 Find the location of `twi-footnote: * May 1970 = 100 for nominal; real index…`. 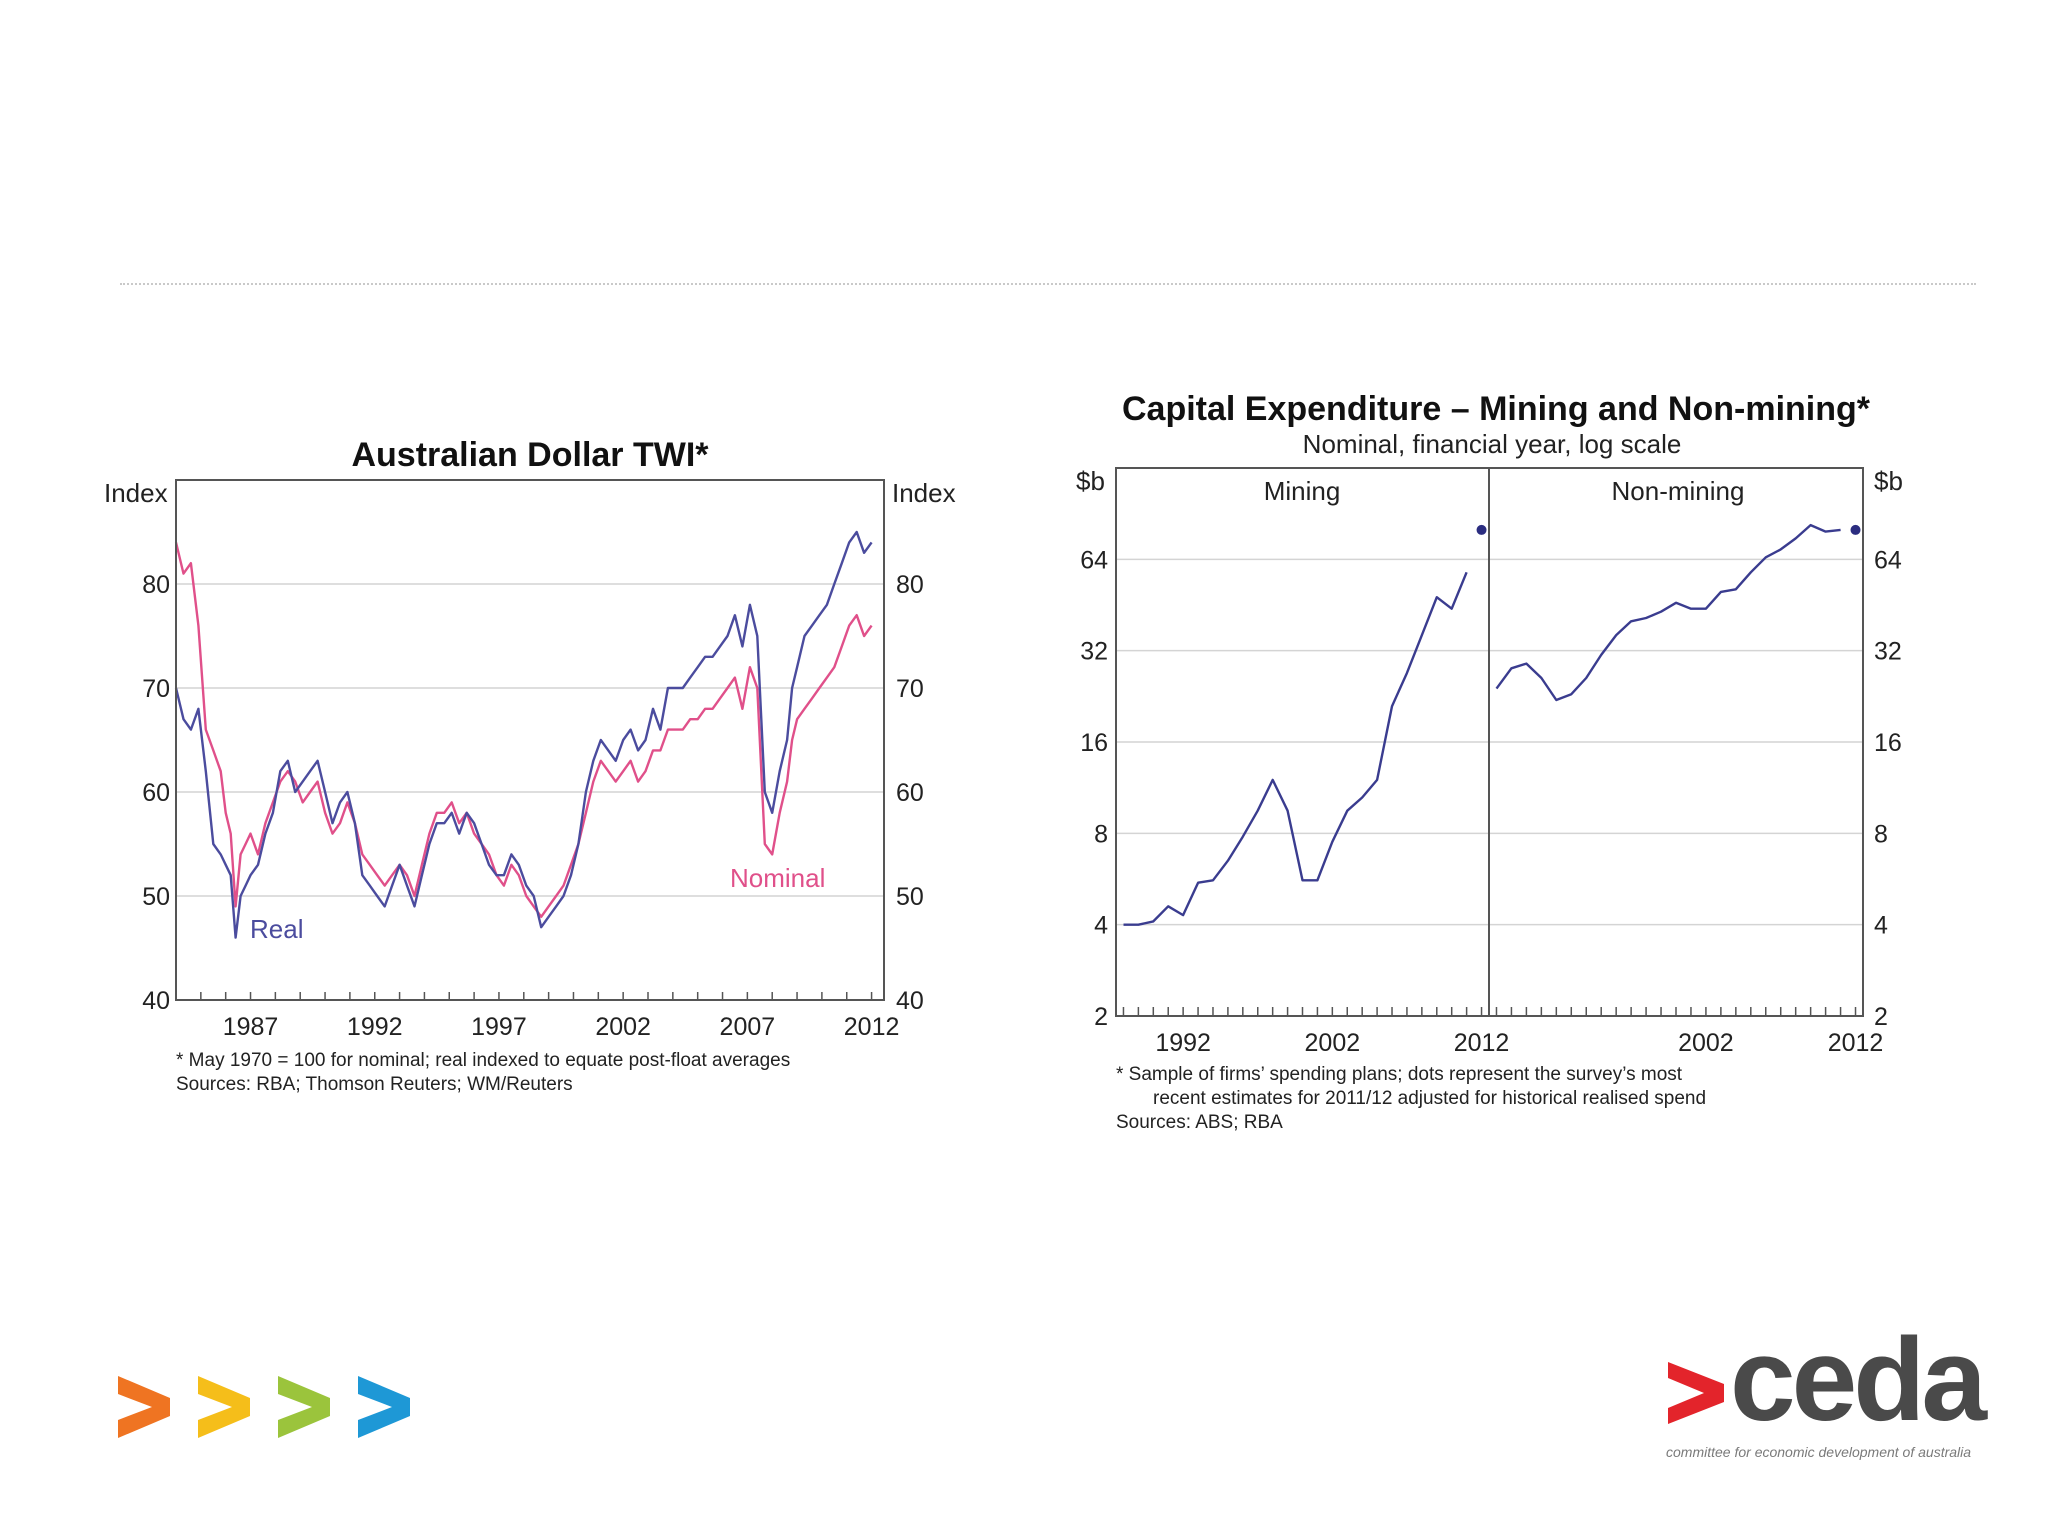

twi-footnote: * May 1970 = 100 for nominal; real index… is located at coordinates (483, 1060).